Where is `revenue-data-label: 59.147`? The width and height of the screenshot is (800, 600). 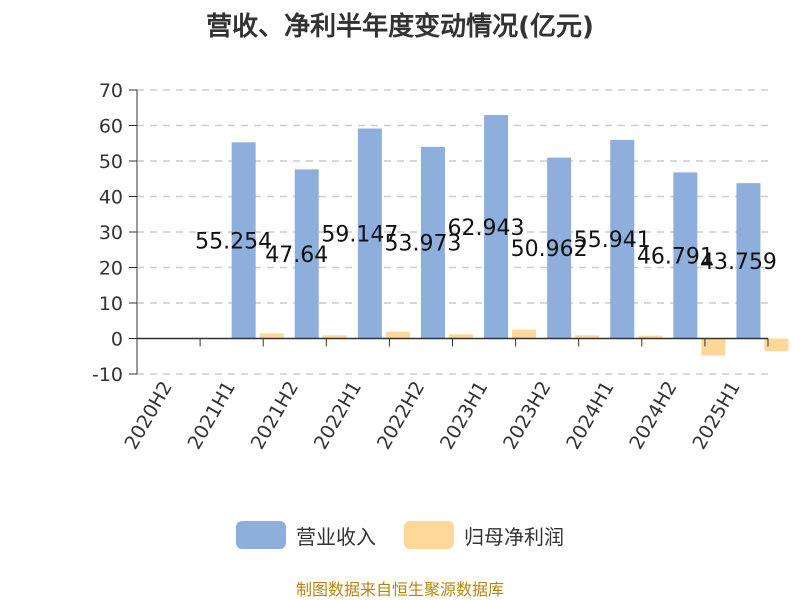 revenue-data-label: 59.147 is located at coordinates (359, 235).